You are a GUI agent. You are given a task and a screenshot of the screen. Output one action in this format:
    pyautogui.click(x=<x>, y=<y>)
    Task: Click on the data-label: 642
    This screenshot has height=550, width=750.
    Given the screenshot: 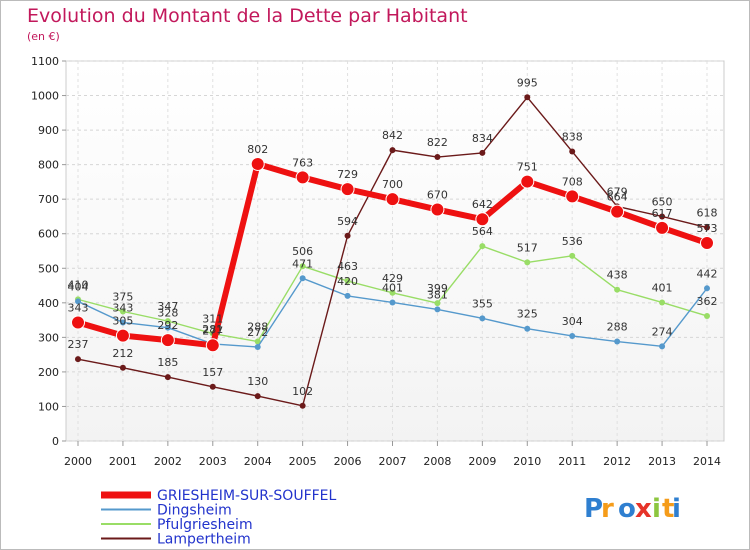 What is the action you would take?
    pyautogui.click(x=482, y=204)
    